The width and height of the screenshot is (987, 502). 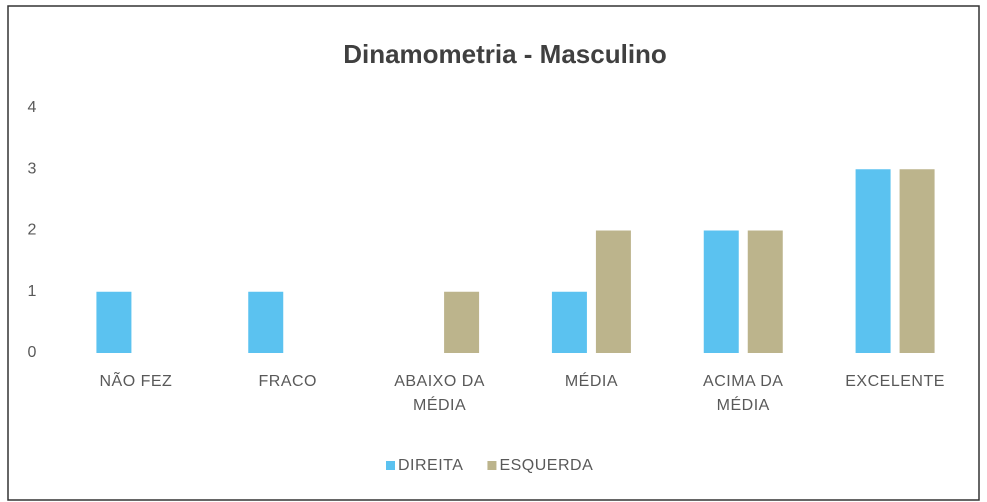 What do you see at coordinates (505, 54) in the screenshot?
I see `chart-title: Dinamometria - Masculino` at bounding box center [505, 54].